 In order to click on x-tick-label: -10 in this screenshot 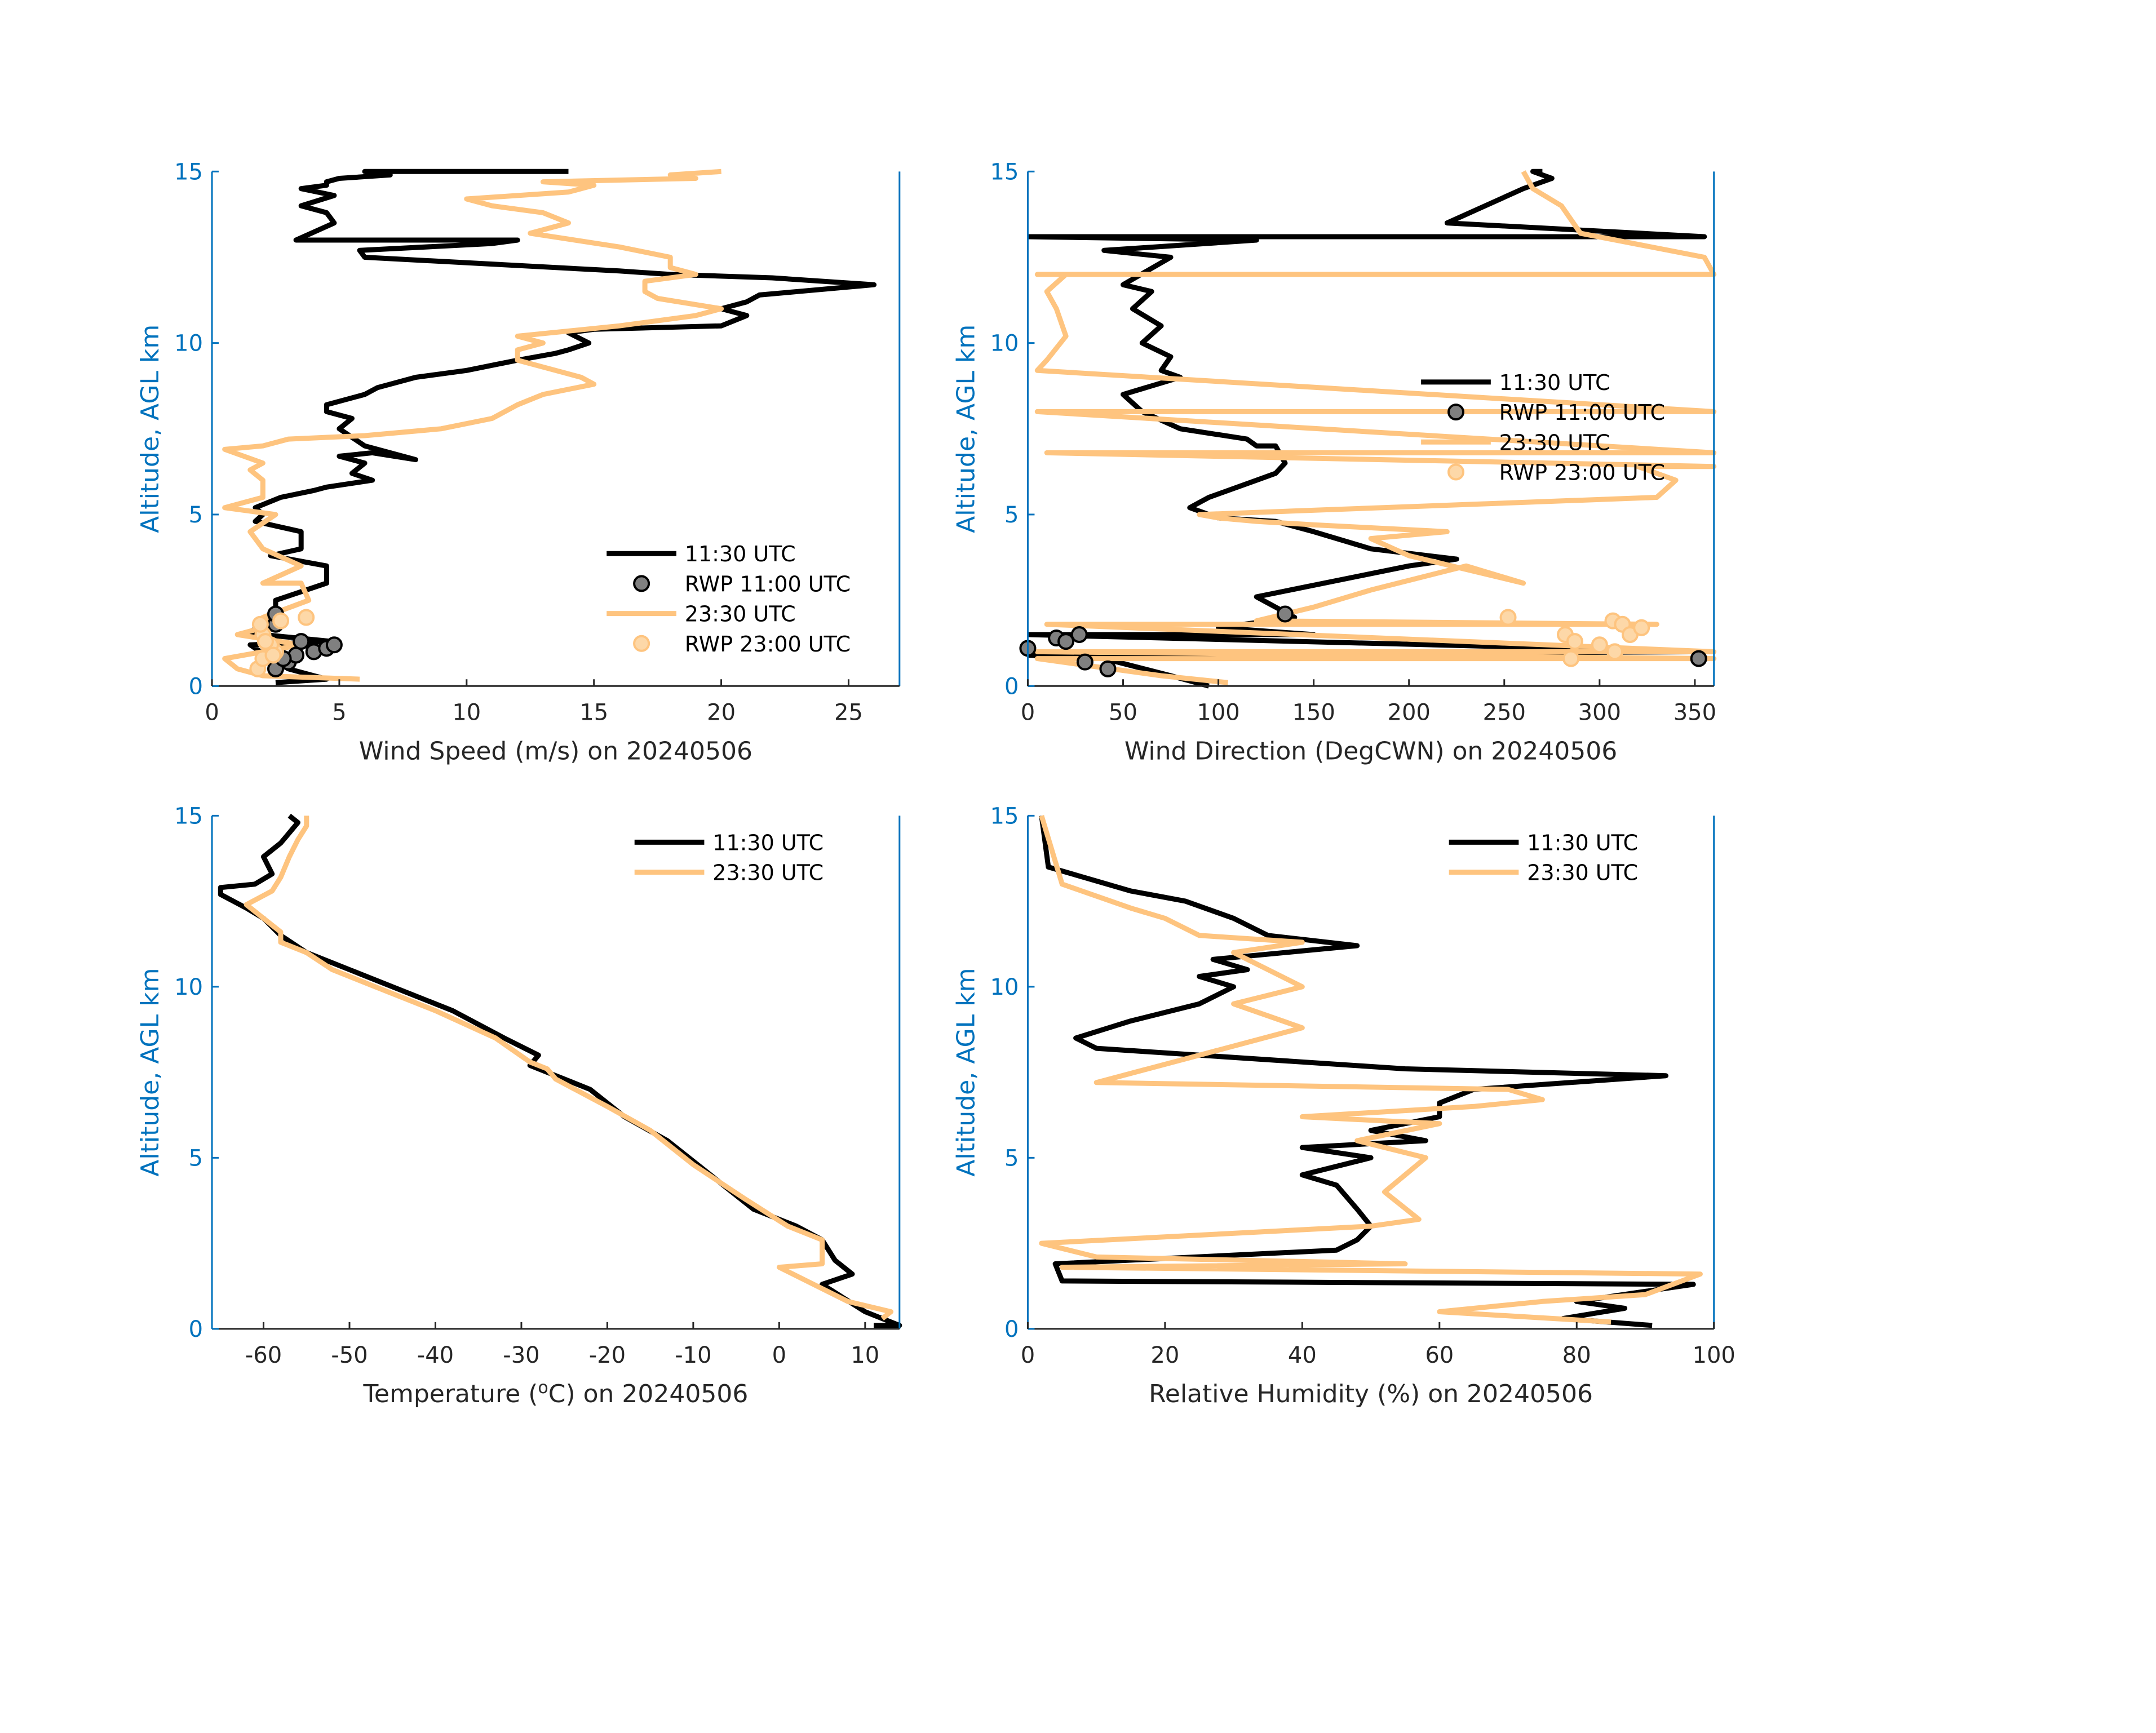, I will do `click(693, 1355)`.